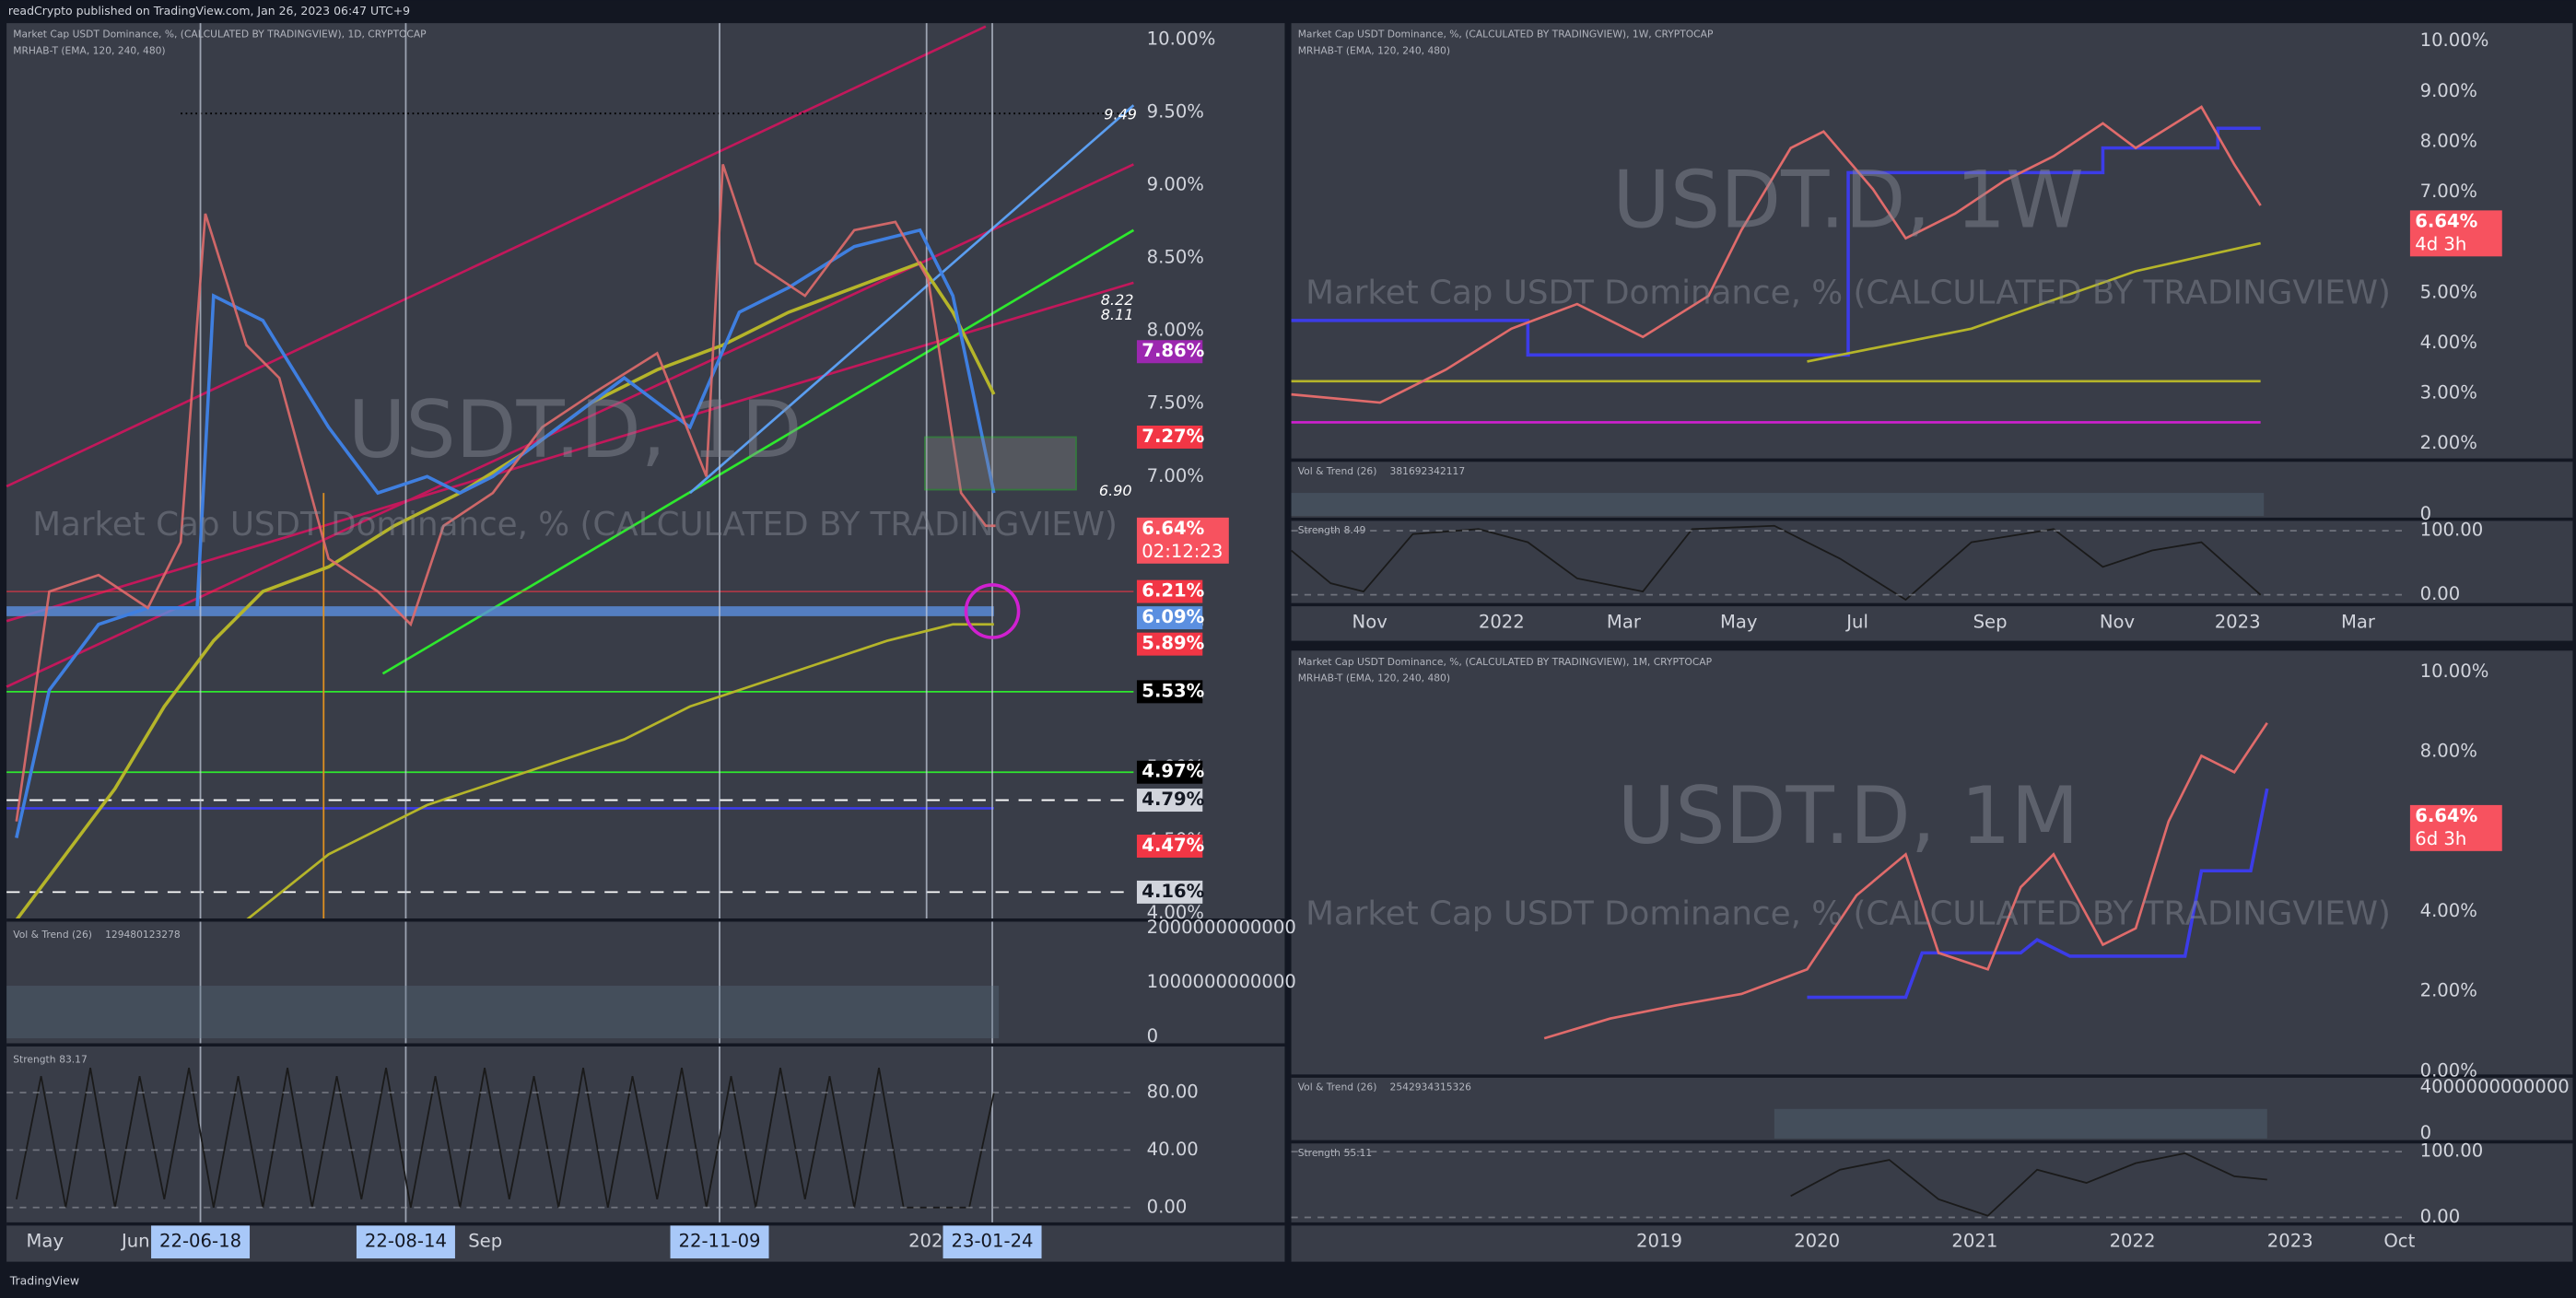  What do you see at coordinates (1173, 350) in the screenshot?
I see `price-badge-label: 7.86%` at bounding box center [1173, 350].